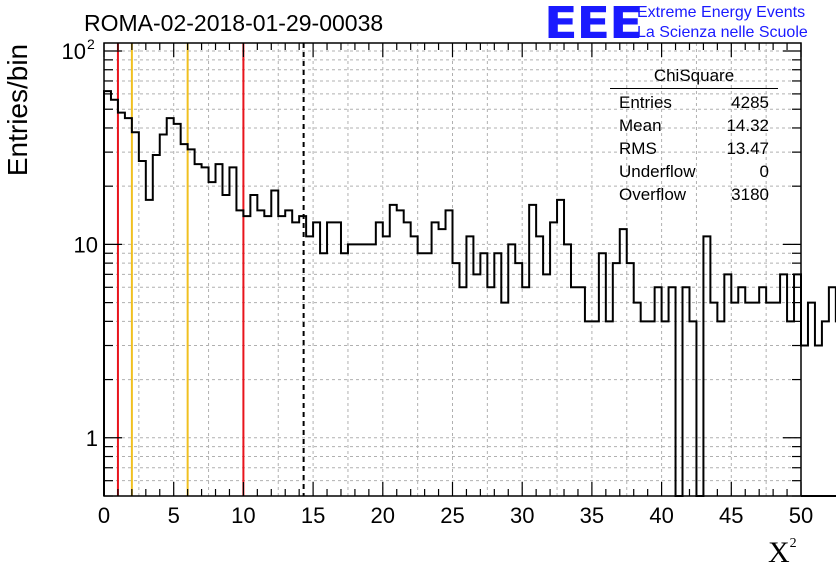 This screenshot has height=572, width=836. Describe the element at coordinates (592, 515) in the screenshot. I see `x-tick-label: 35` at that location.